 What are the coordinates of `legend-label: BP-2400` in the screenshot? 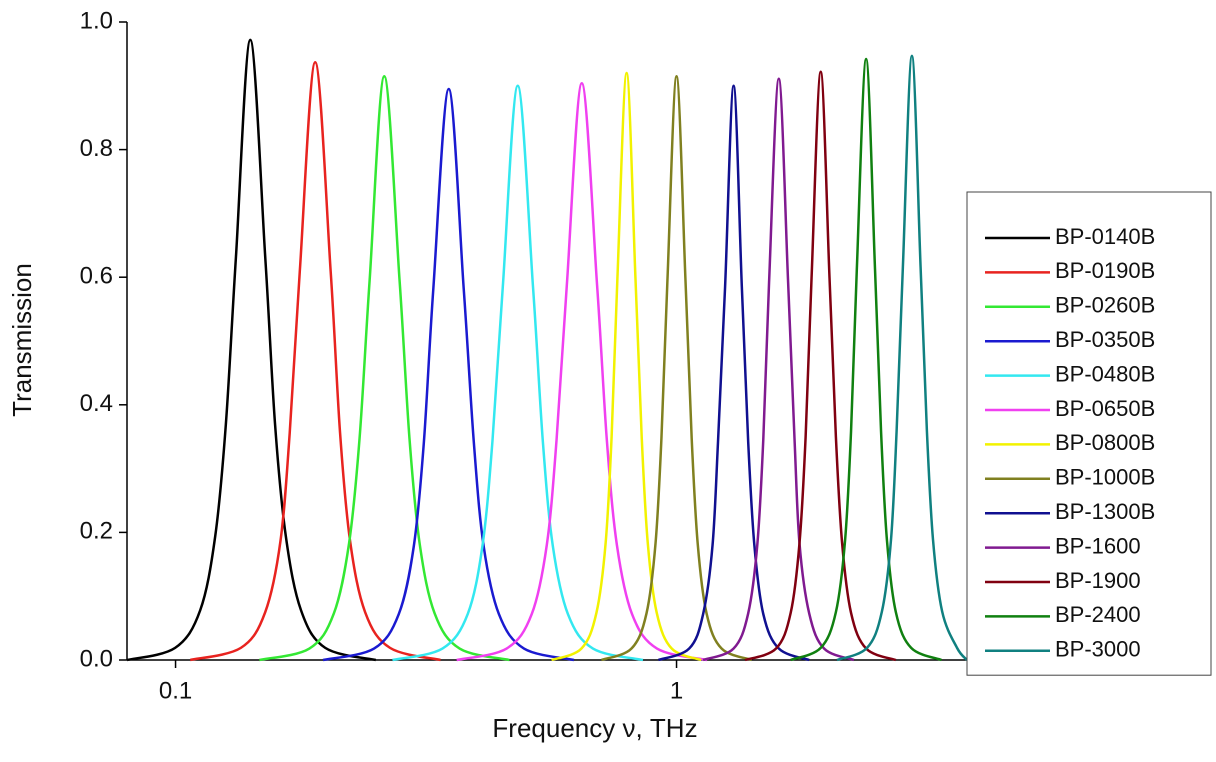 It's located at (1098, 614).